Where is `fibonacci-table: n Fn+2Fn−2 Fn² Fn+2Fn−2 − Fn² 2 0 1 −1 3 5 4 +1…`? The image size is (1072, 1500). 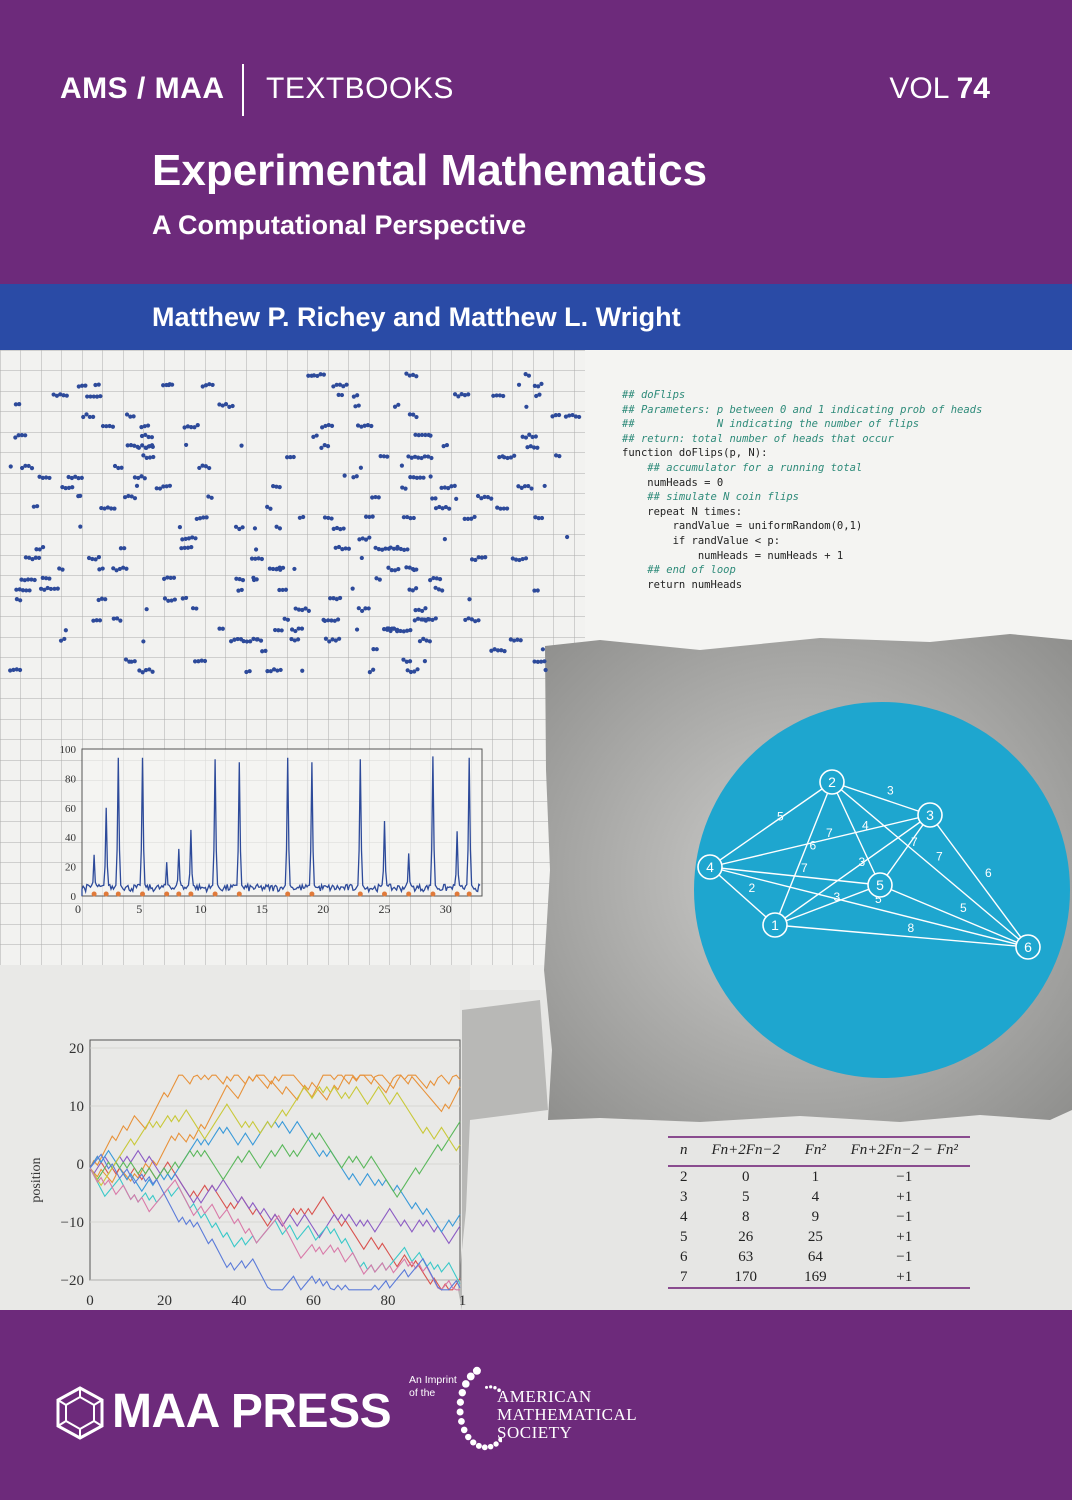 fibonacci-table: n Fn+2Fn−2 Fn² Fn+2Fn−2 − Fn² 2 0 1 −1 3 5 4 +1… is located at coordinates (819, 1212).